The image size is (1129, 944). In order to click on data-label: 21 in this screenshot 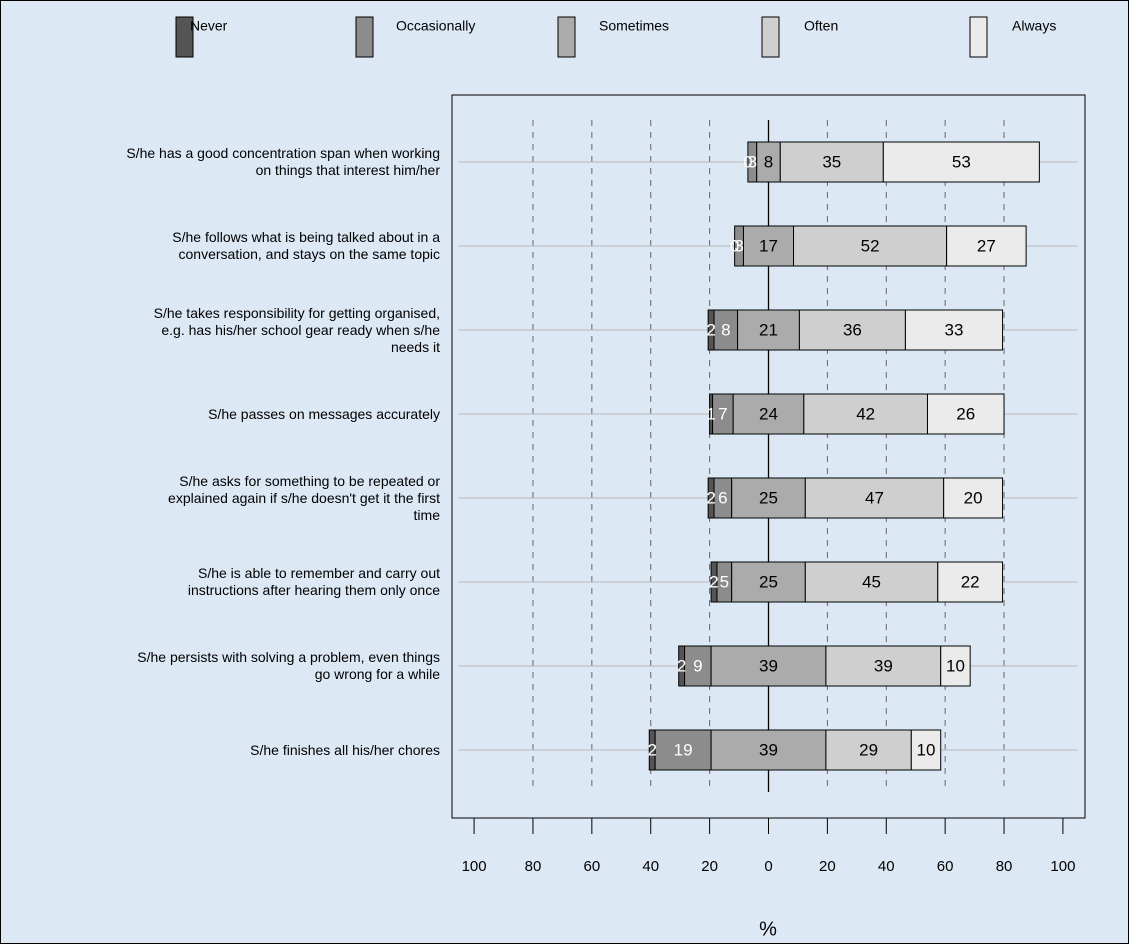, I will do `click(768, 329)`.